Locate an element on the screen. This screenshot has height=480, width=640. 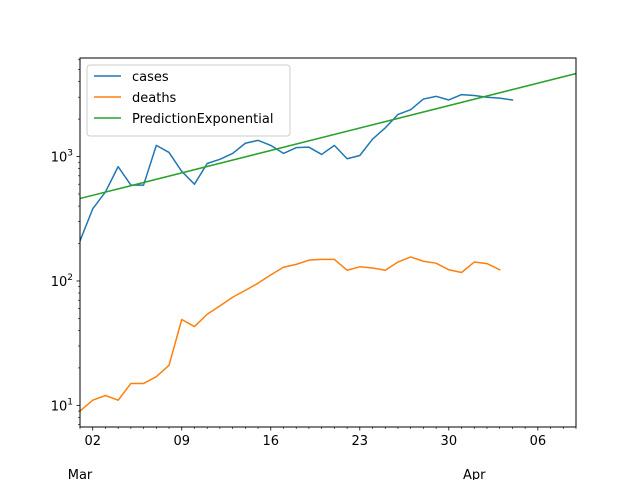
x-tick-label: 23 is located at coordinates (360, 441).